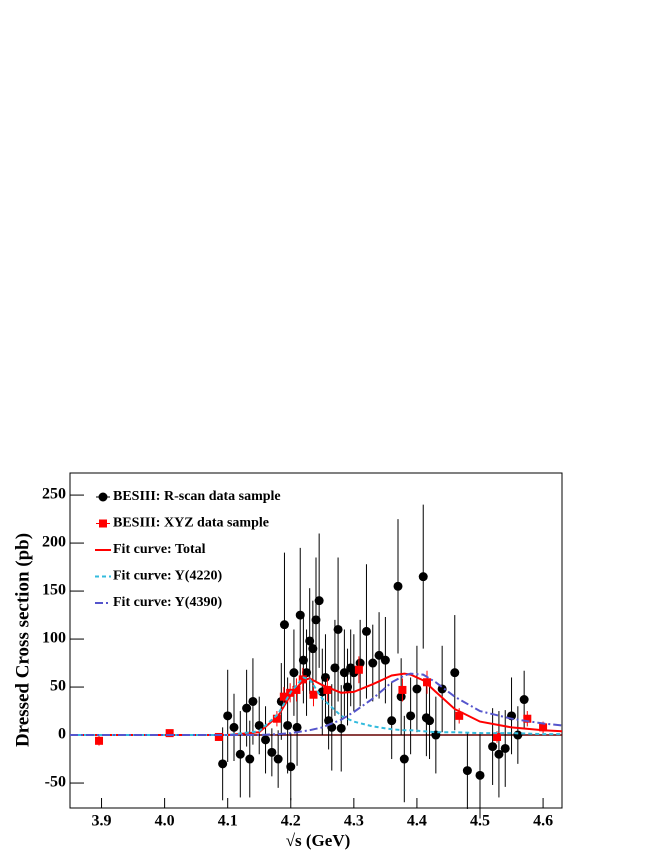  I want to click on y-axis-label: Dressed Cross section (pb), so click(22, 640).